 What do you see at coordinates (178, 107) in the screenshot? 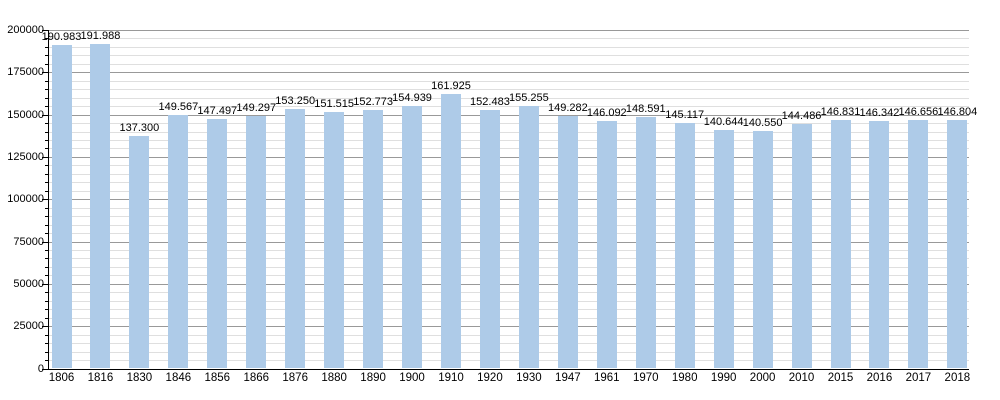
I see `bar-value-label: 149.567` at bounding box center [178, 107].